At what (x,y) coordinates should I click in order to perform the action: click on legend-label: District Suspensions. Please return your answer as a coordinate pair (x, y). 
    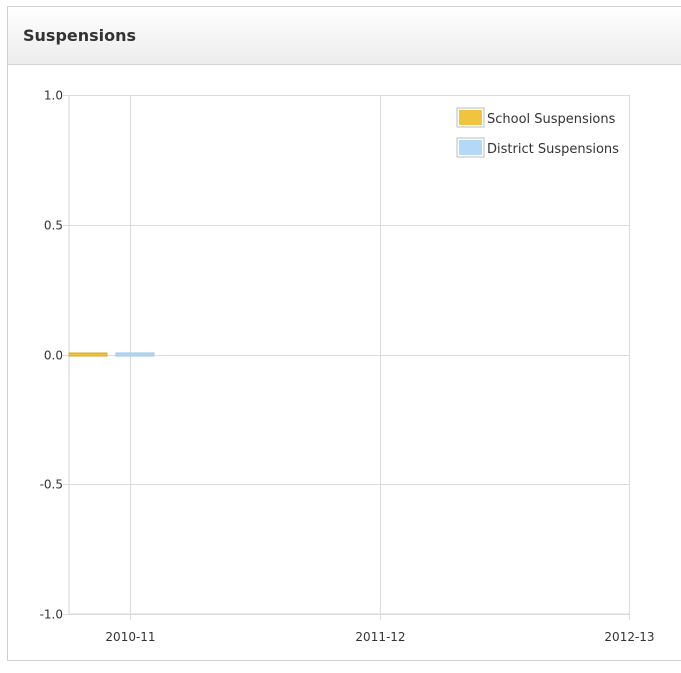
    Looking at the image, I should click on (553, 149).